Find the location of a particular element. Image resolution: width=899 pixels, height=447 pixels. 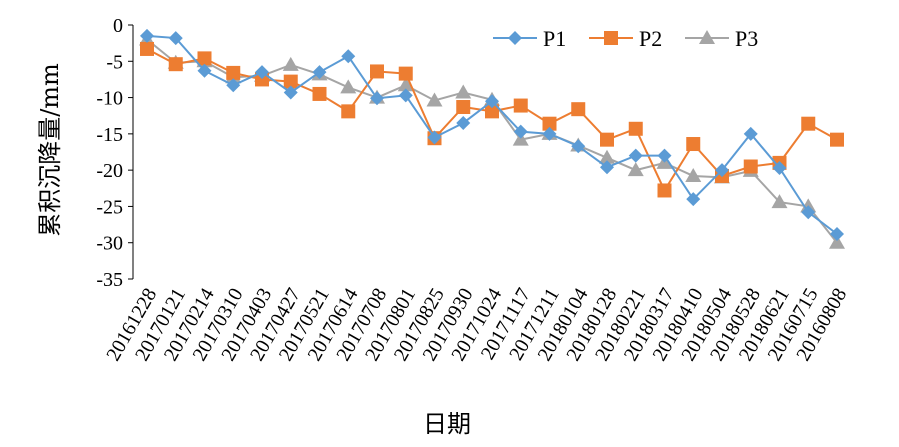

y-tick-label: -15 is located at coordinates (109, 135).